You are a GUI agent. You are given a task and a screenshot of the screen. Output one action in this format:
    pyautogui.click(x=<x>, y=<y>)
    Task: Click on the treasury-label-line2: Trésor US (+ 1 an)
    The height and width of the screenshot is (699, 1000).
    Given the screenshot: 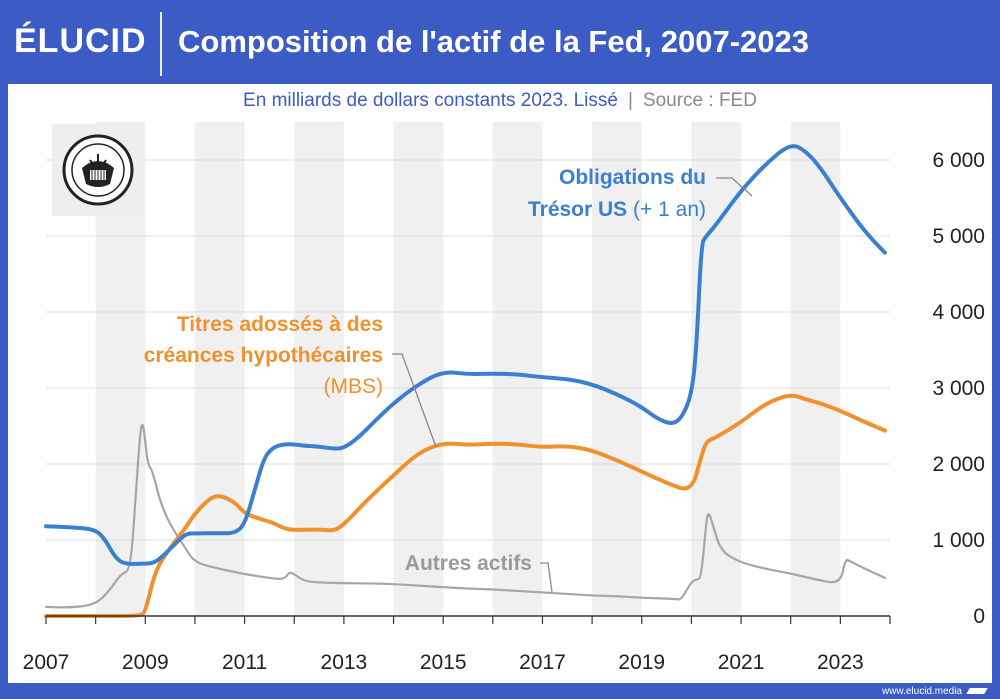 What is the action you would take?
    pyautogui.click(x=617, y=209)
    